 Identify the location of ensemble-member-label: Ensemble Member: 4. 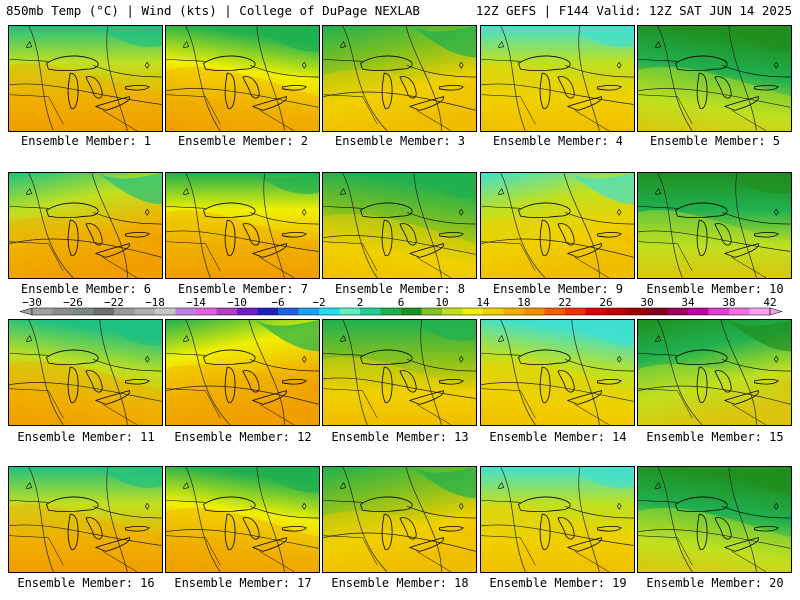
(558, 141).